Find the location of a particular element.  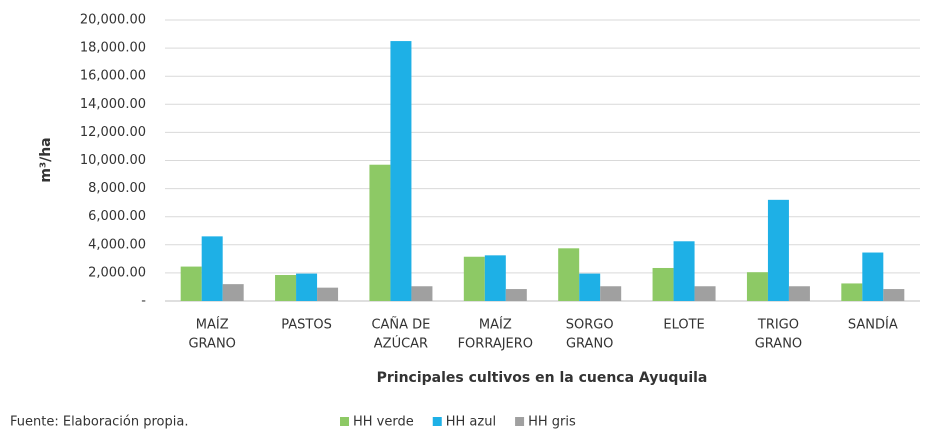

x-tick-label: PASTOS is located at coordinates (306, 325).